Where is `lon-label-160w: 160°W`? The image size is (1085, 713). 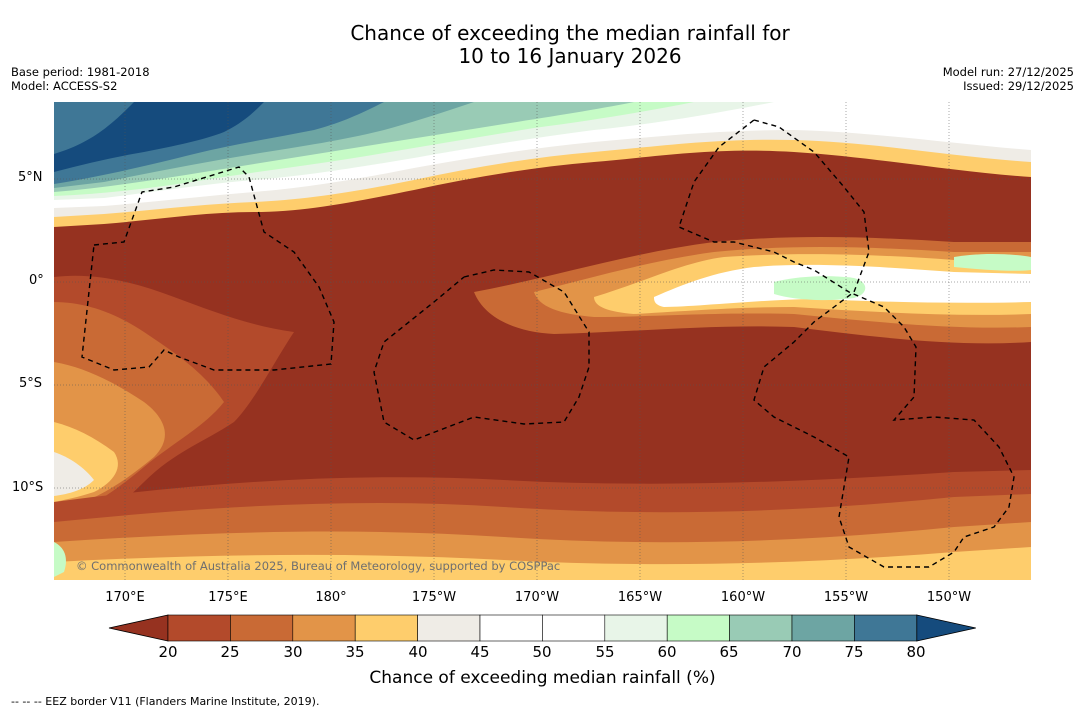 lon-label-160w: 160°W is located at coordinates (743, 597).